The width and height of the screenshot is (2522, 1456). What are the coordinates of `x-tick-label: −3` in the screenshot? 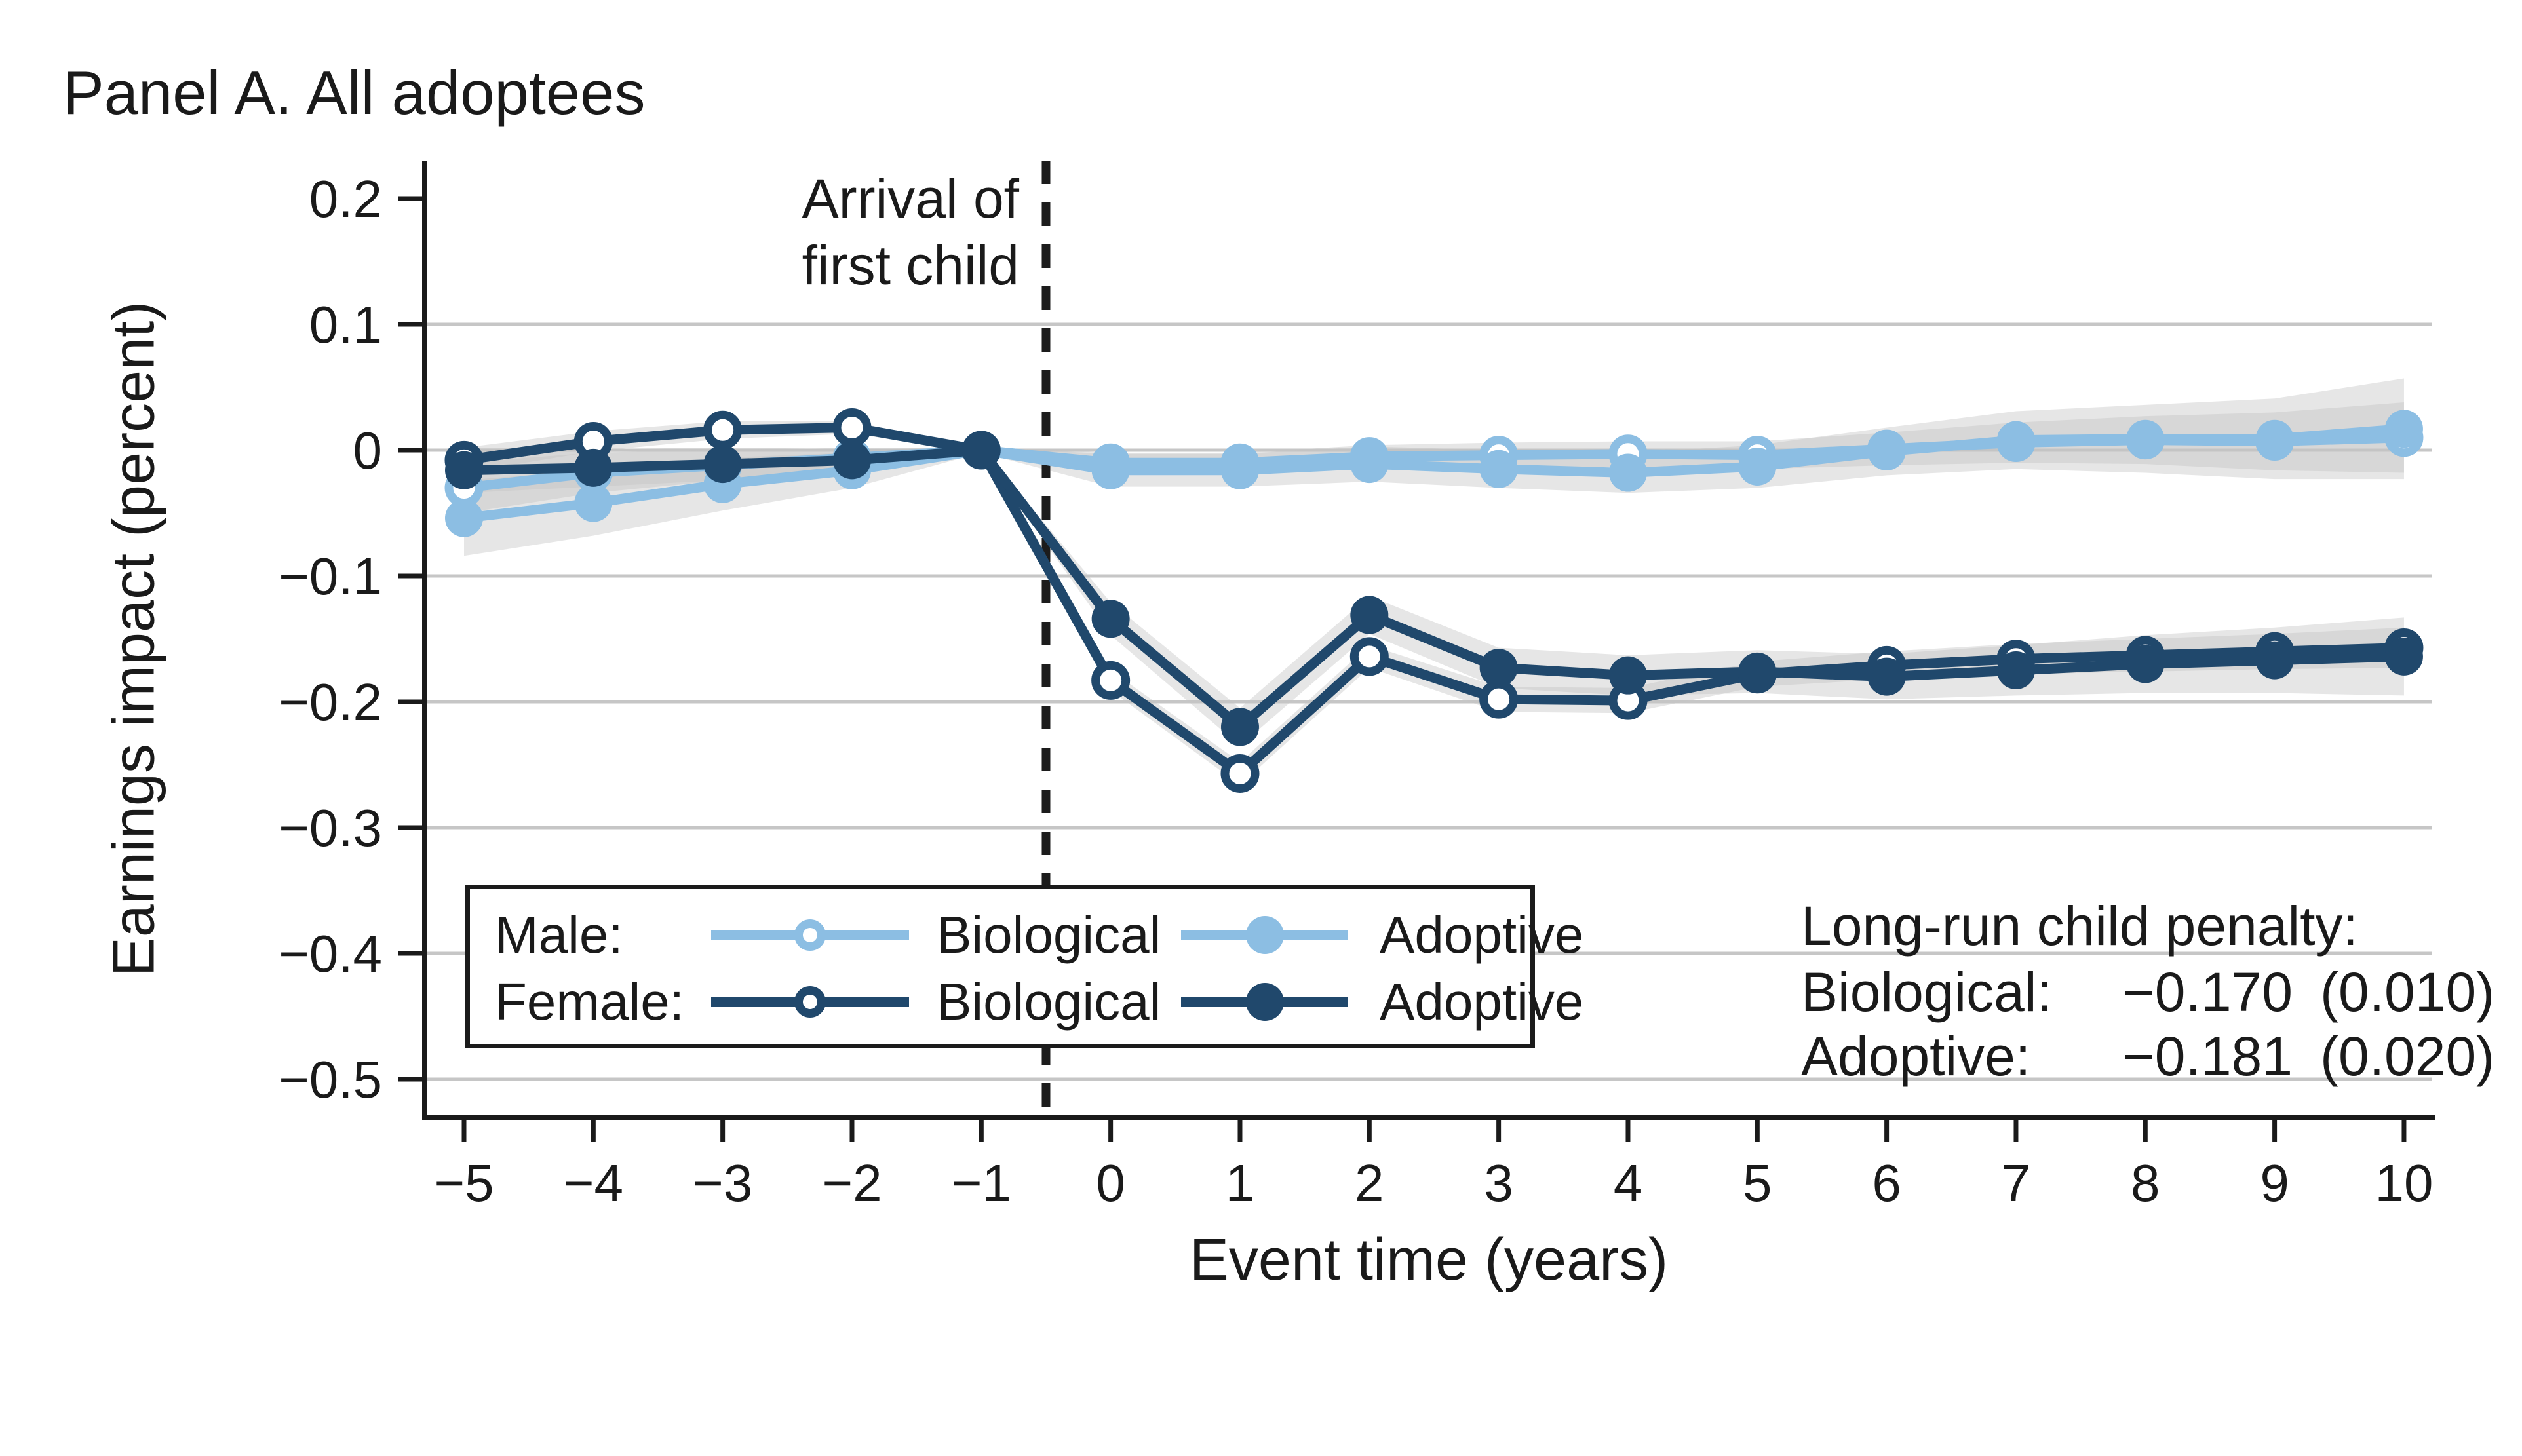 It's located at (722, 1183).